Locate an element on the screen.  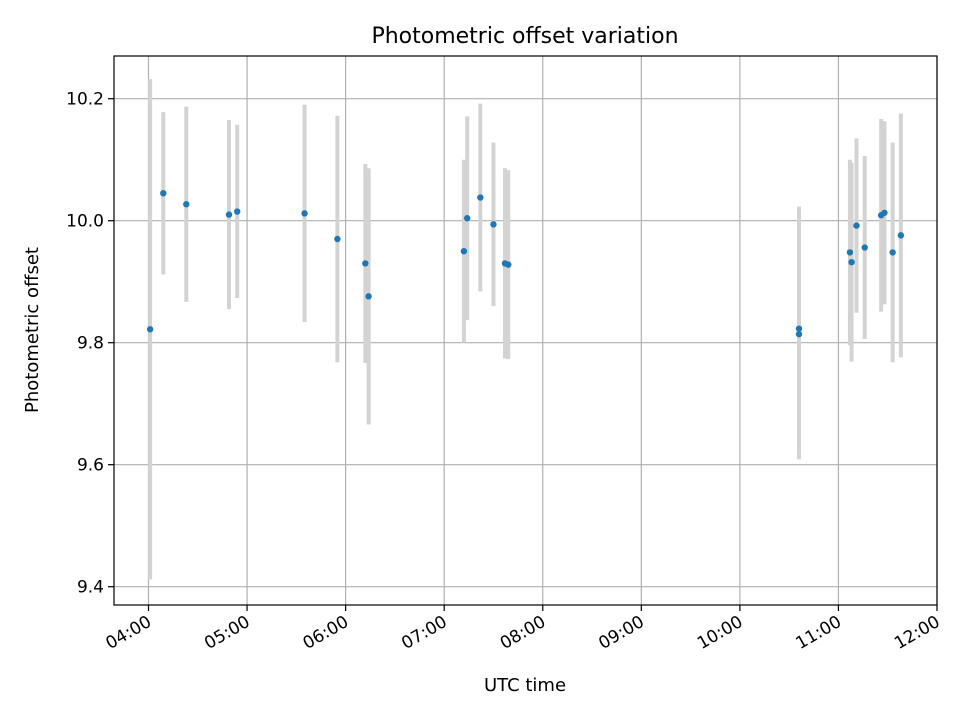
y-axis-ticks: 9.4 9.6 9.8 10.0 10.2 is located at coordinates (90, 344).